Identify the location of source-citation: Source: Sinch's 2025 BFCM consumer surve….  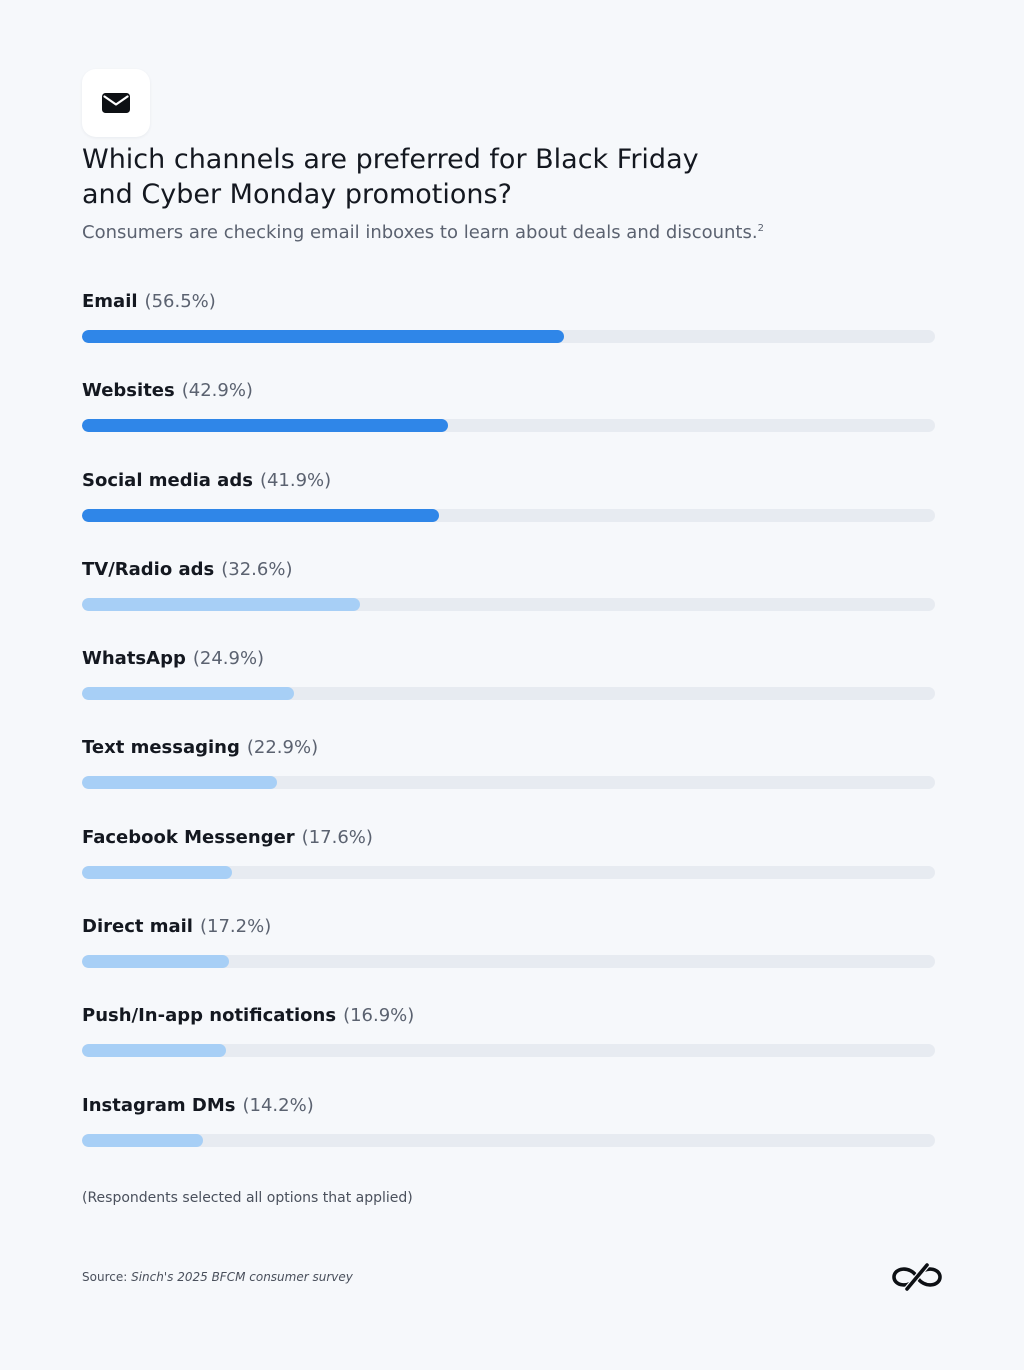
(217, 1277).